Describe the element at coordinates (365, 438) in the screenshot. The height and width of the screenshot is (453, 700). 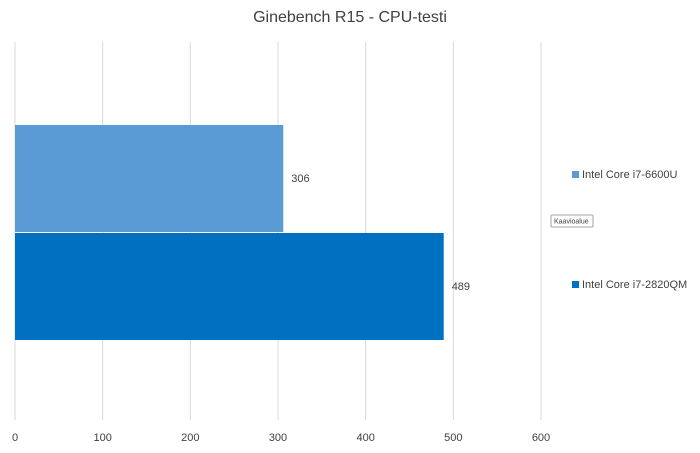
I see `x-tick-label: 400` at that location.